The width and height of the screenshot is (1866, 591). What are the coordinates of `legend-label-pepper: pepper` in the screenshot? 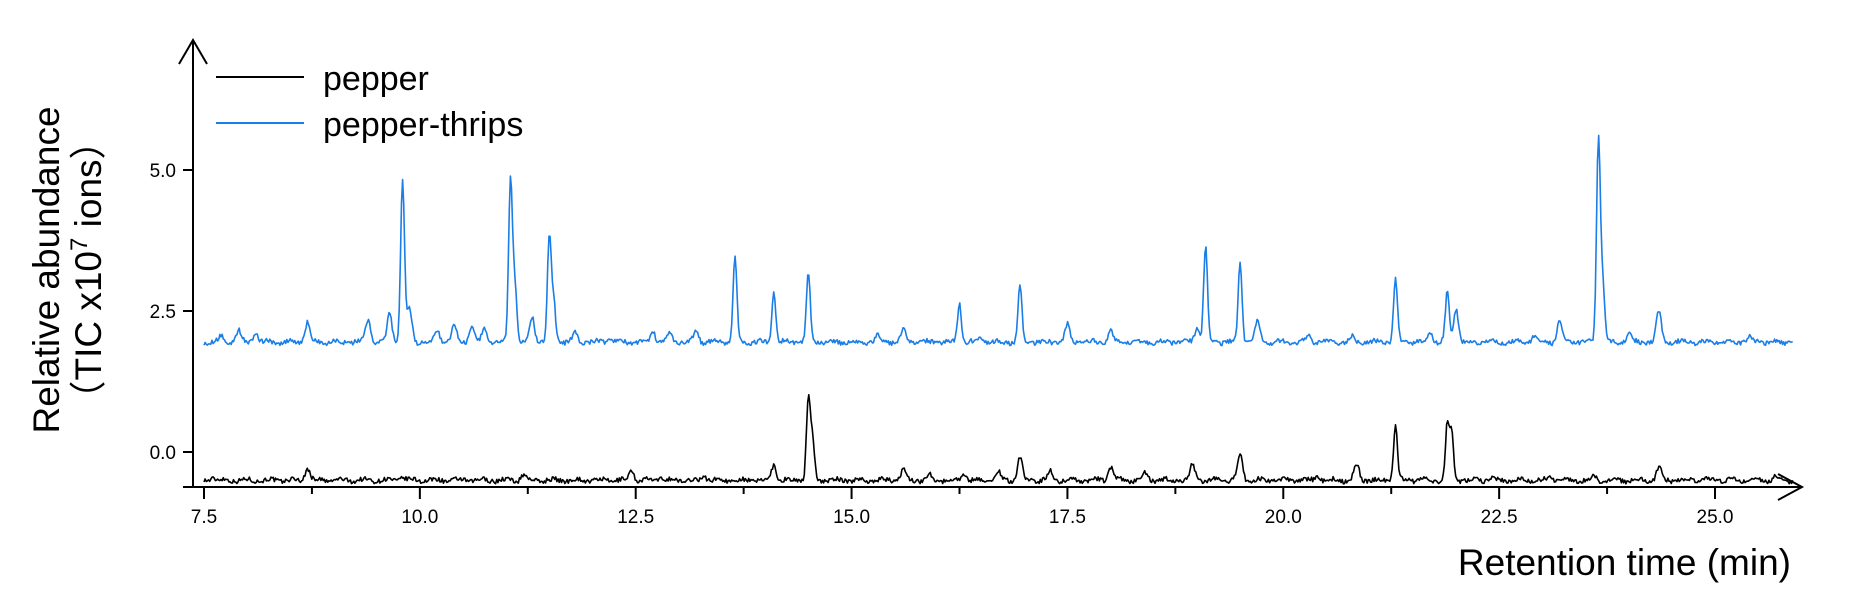 It's located at (376, 79).